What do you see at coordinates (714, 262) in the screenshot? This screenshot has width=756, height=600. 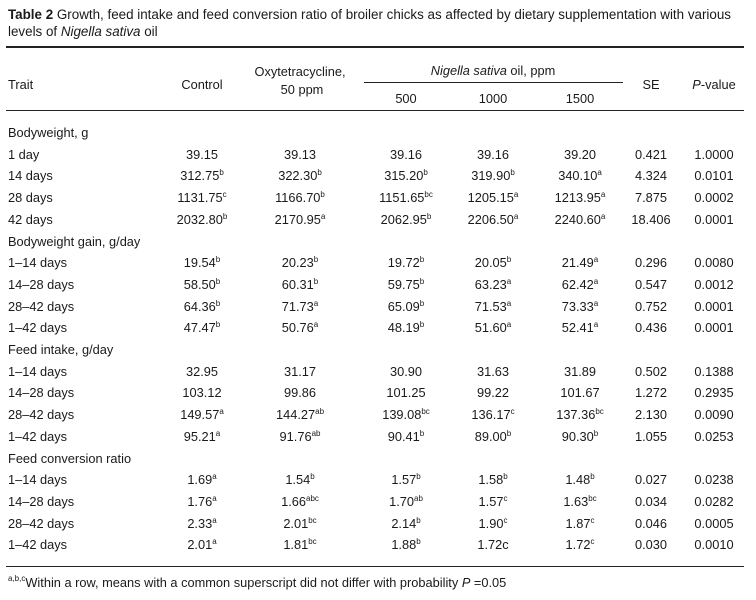 I see `pvalue-cell: 0.0080` at bounding box center [714, 262].